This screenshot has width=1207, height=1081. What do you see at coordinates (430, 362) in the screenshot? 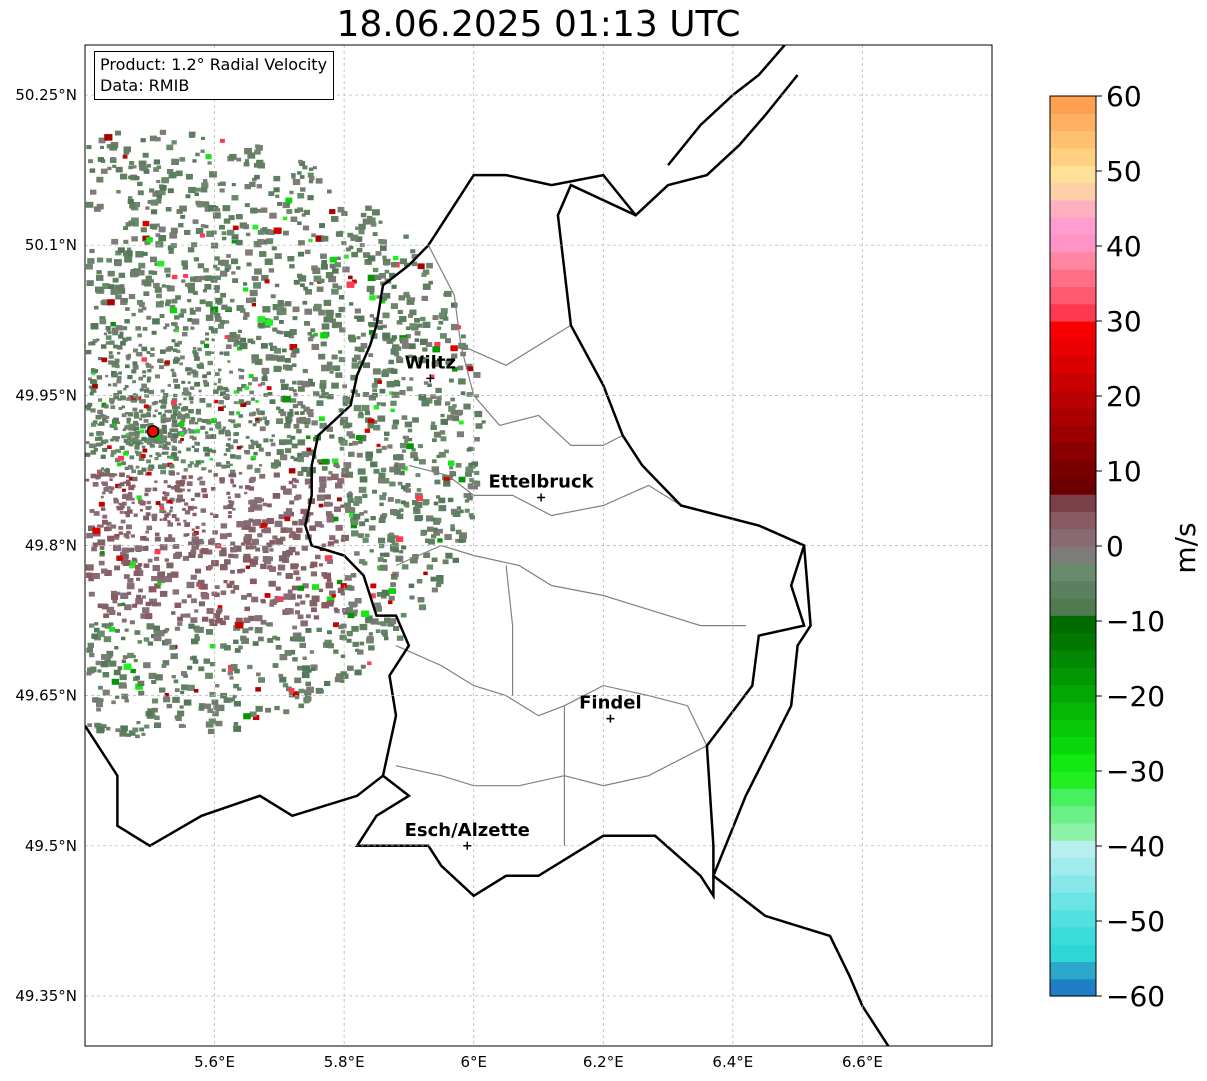
I see `city-label: Wiltz` at bounding box center [430, 362].